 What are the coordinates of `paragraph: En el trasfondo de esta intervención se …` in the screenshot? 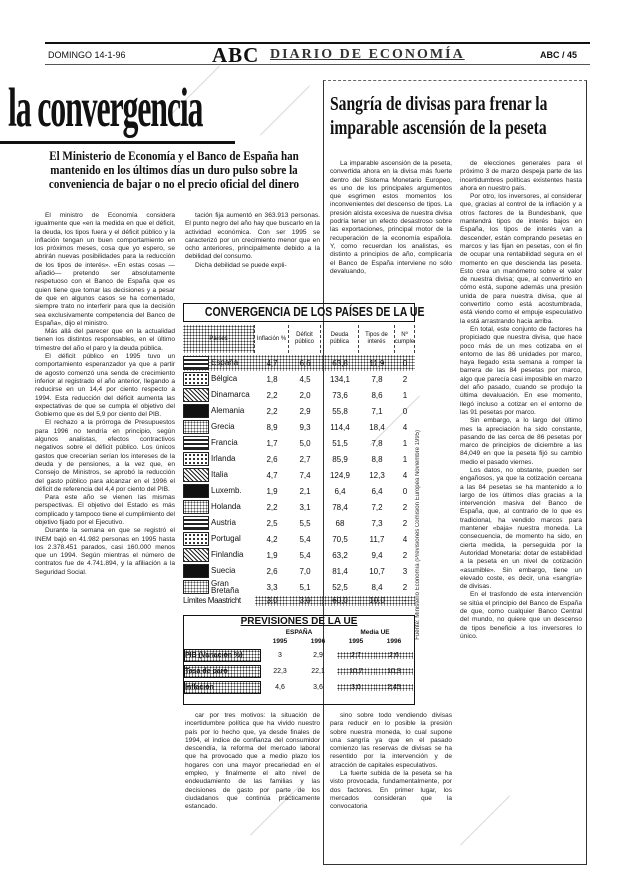 It's located at (521, 615).